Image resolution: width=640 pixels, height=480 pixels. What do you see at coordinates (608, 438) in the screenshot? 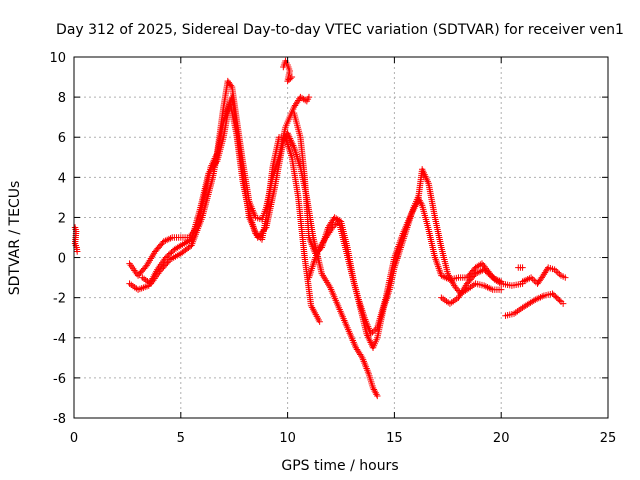
I see `x-tick-label: 25` at bounding box center [608, 438].